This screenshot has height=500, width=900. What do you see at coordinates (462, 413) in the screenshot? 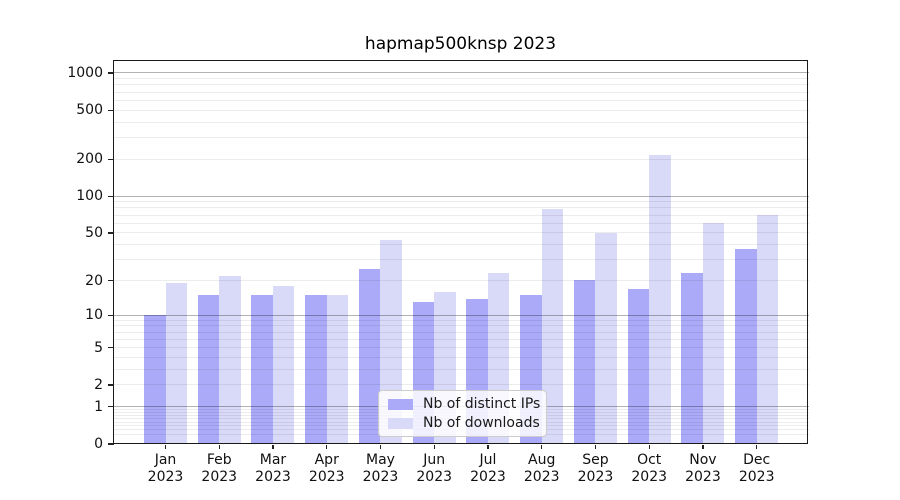
I see `legend: Nb of distinct IPs Nb of downloads` at bounding box center [462, 413].